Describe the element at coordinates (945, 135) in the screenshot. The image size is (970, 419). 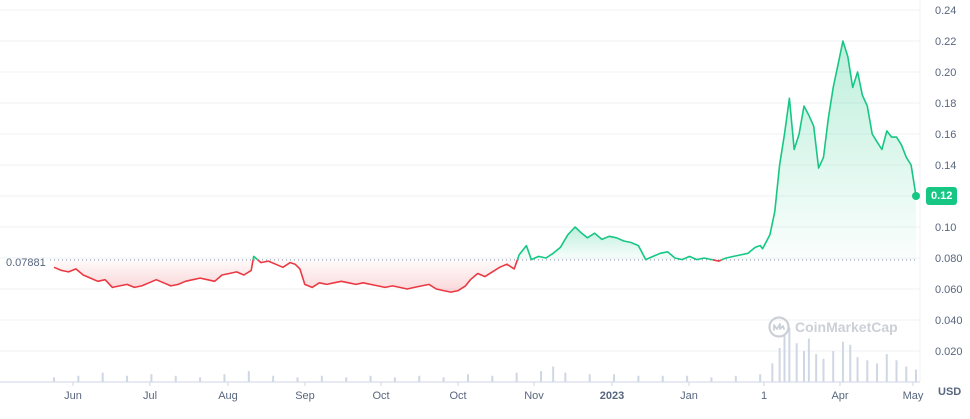
I see `y-tick-label: 0.16` at that location.